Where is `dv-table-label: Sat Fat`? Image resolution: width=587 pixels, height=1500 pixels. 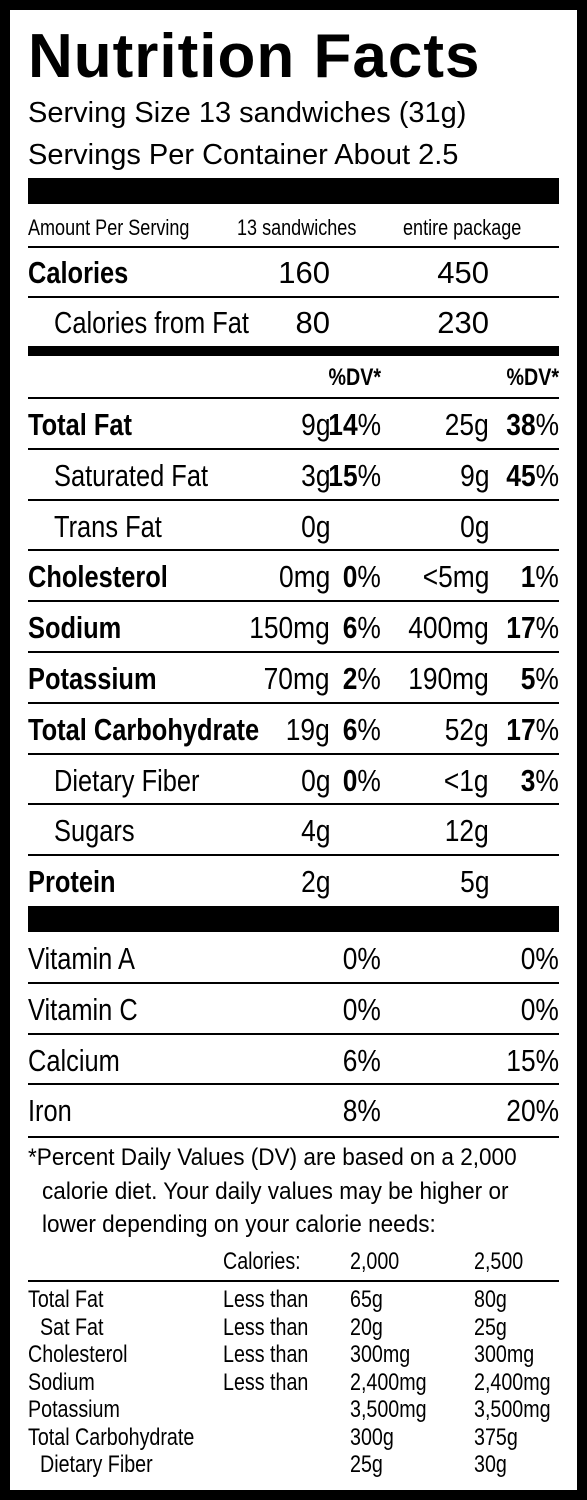 dv-table-label: Sat Fat is located at coordinates (72, 1327).